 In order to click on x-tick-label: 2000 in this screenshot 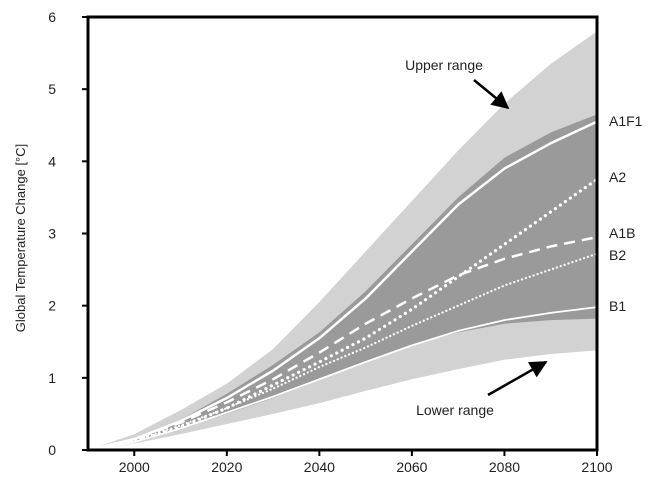, I will do `click(134, 467)`.